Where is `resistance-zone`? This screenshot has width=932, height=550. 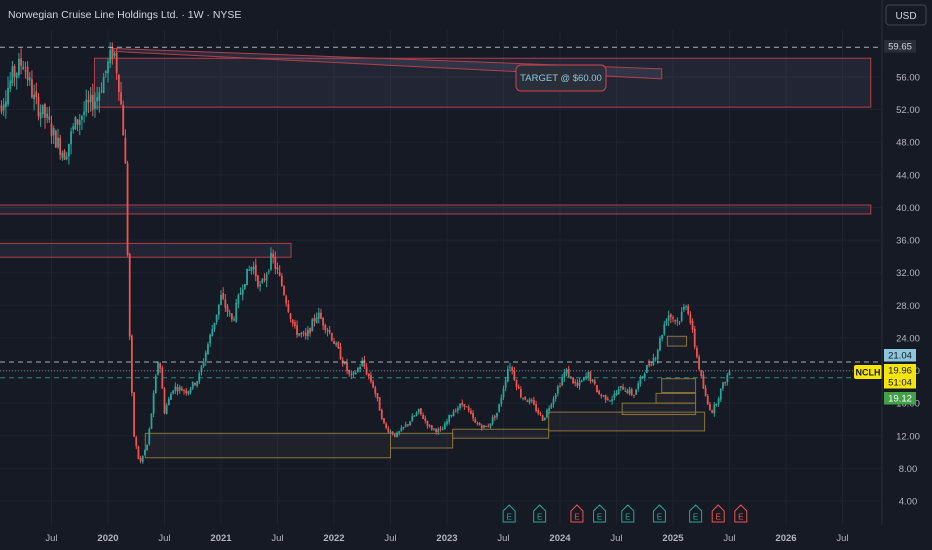
resistance-zone is located at coordinates (436, 209).